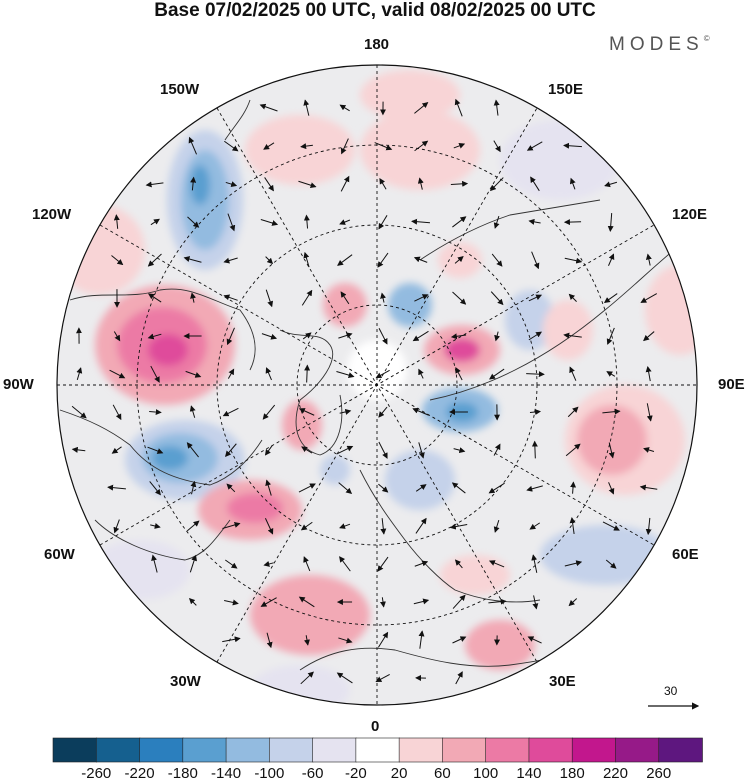 Image resolution: width=750 pixels, height=783 pixels. Describe the element at coordinates (200, 185) in the screenshot. I see `anomaly-bering-core` at that location.